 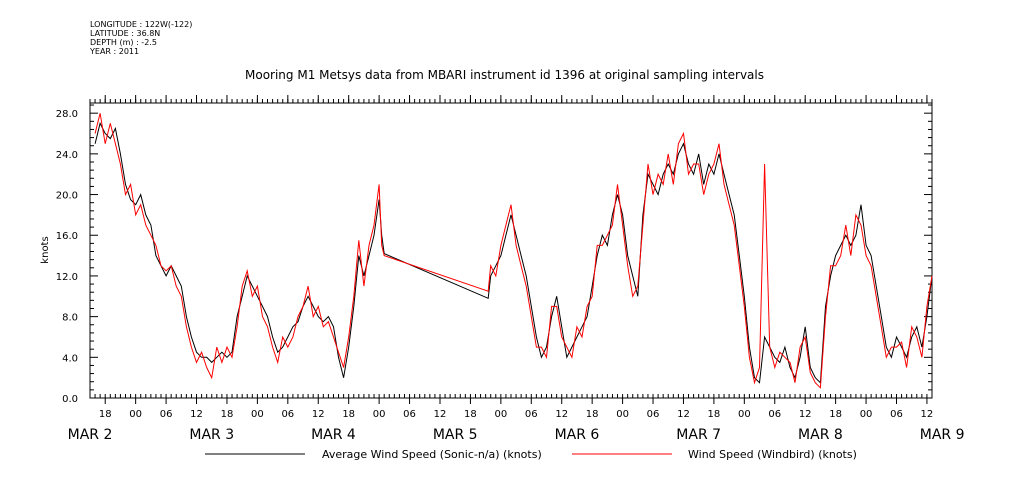 I want to click on y-tick-label: 12.0, so click(x=67, y=277).